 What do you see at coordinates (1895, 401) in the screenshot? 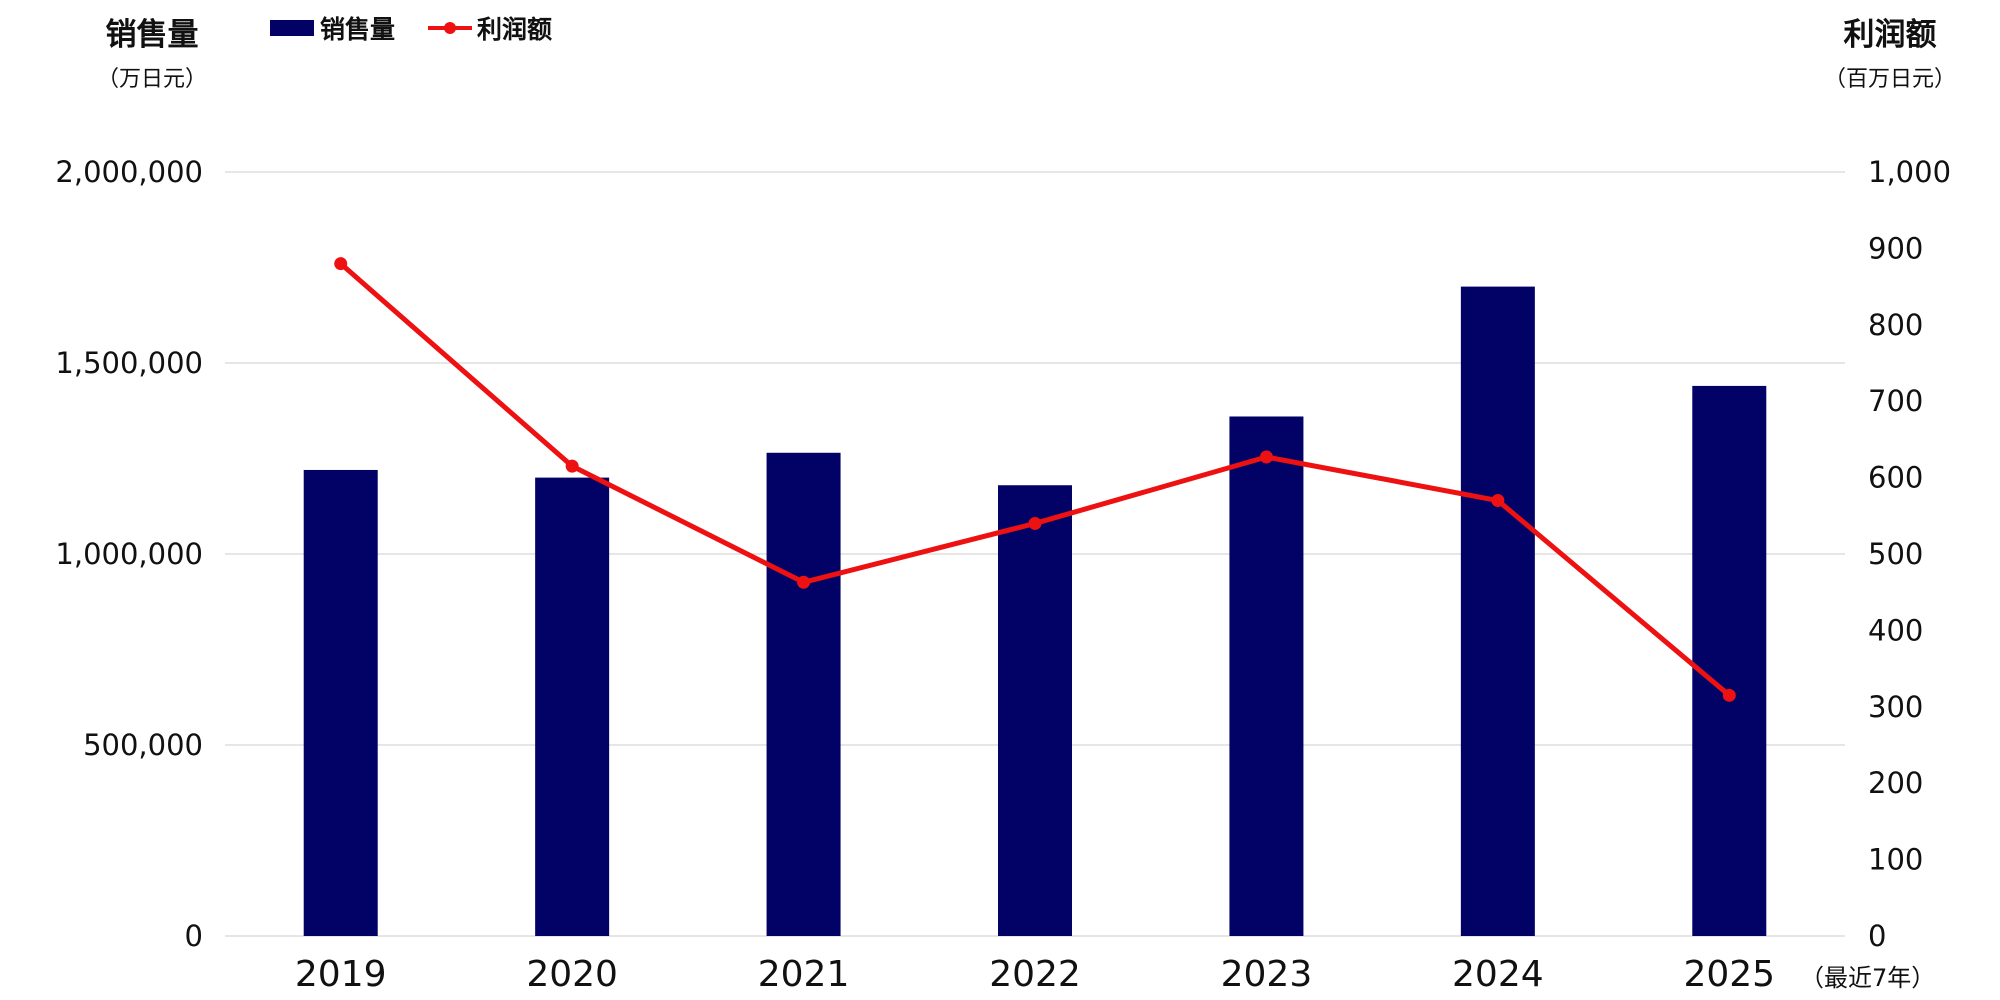
I see `right-tick-label: 700` at bounding box center [1895, 401].